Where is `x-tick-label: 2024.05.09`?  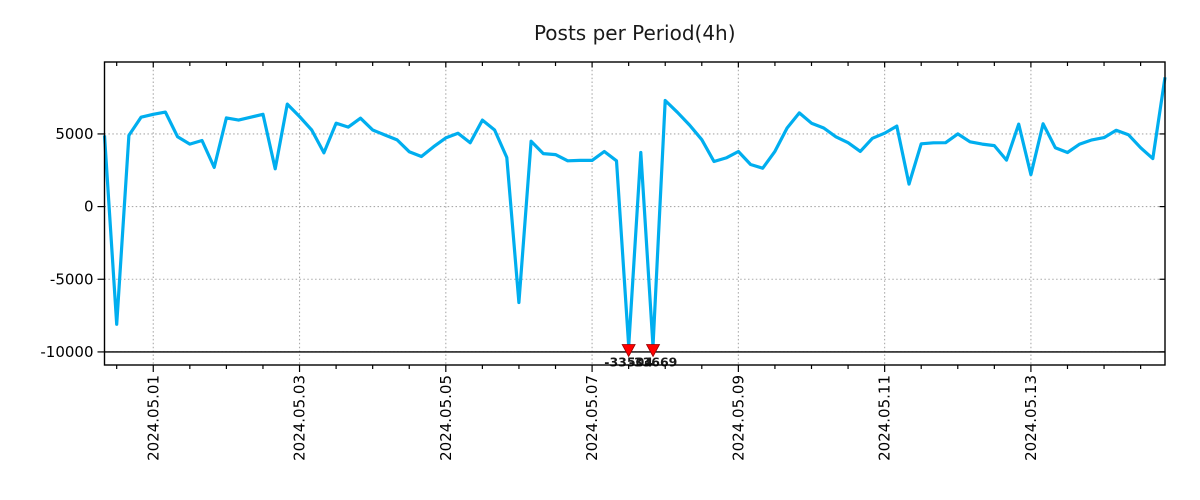
x-tick-label: 2024.05.09 is located at coordinates (738, 418).